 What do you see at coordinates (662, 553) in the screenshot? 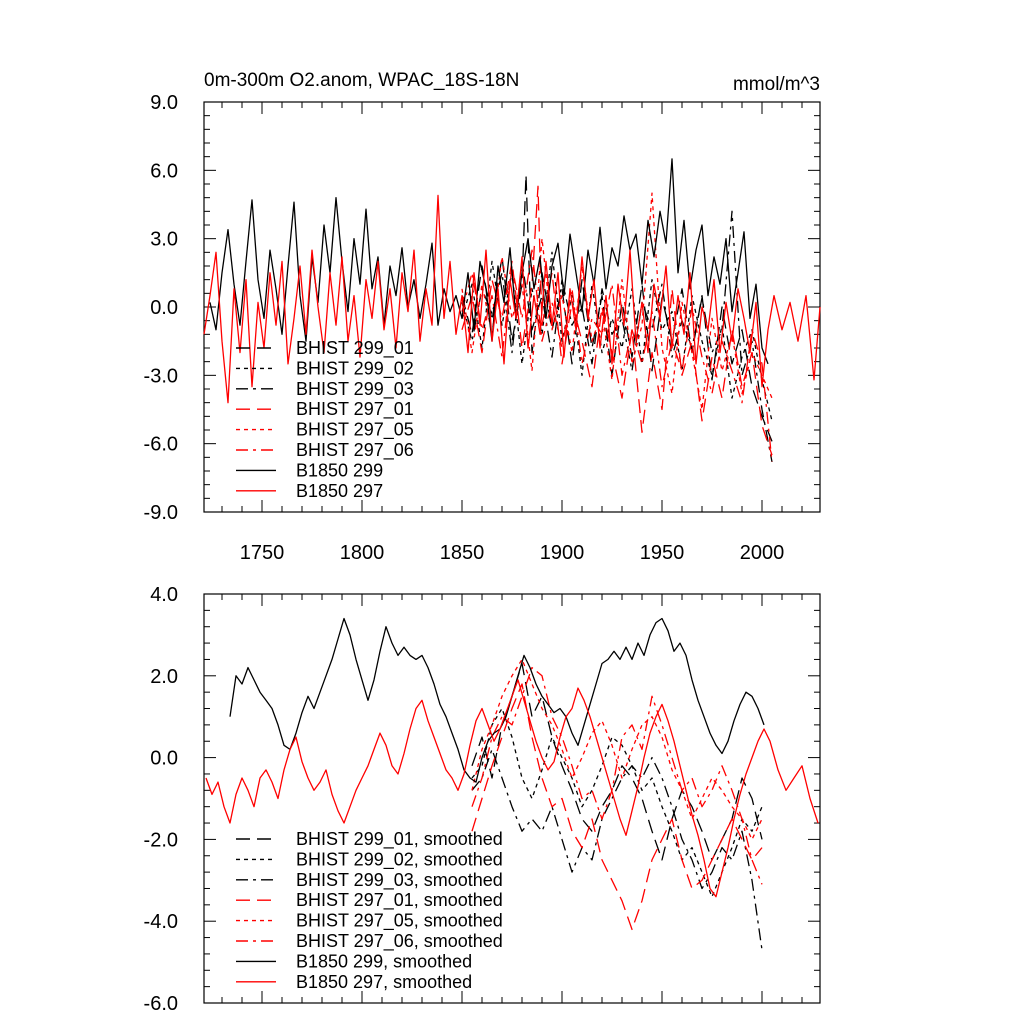
I see `top-x-tick-label: 1950` at bounding box center [662, 553].